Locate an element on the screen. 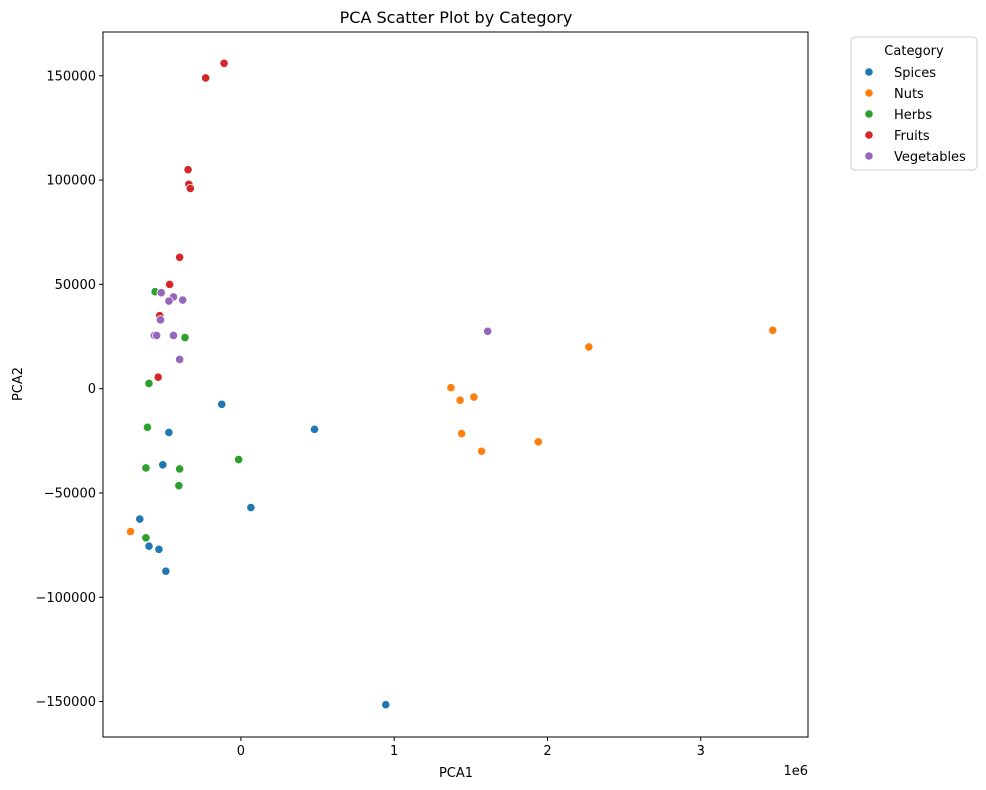  y-tick-label: 150000 is located at coordinates (71, 76).